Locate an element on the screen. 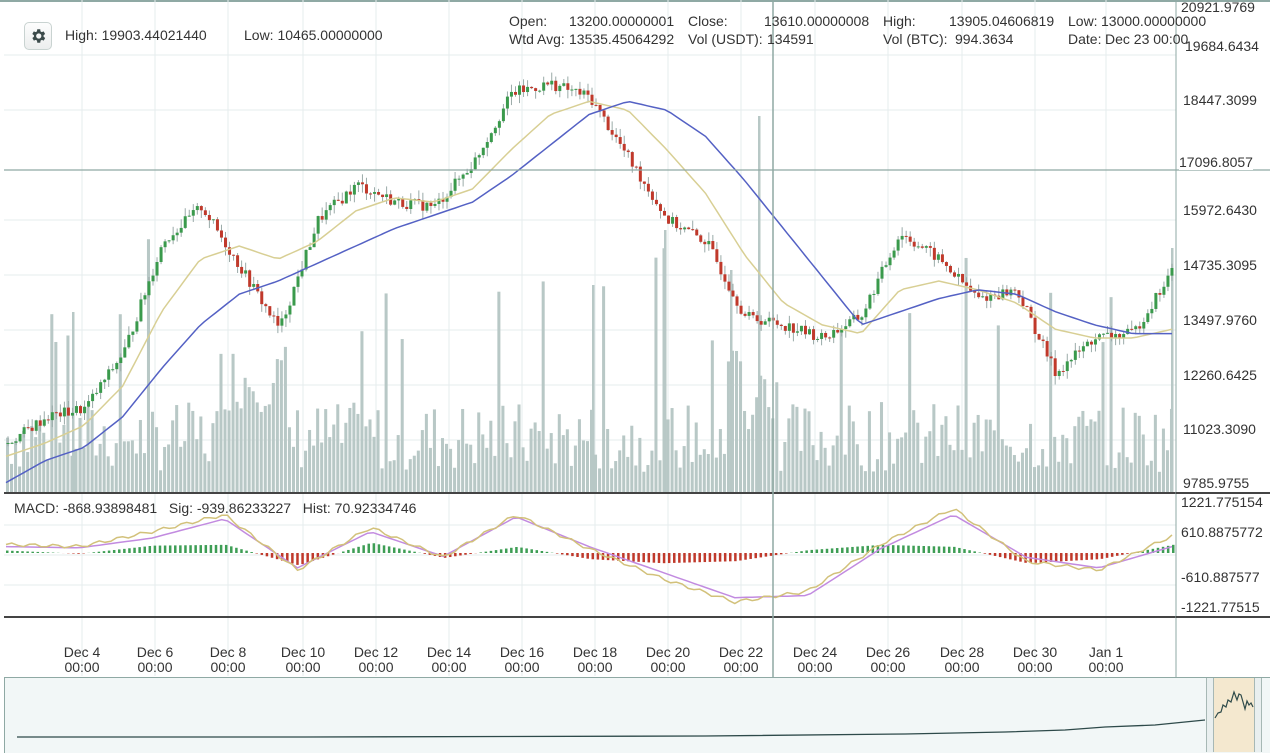  time-axis-label: Dec 10 00:00 is located at coordinates (303, 660).